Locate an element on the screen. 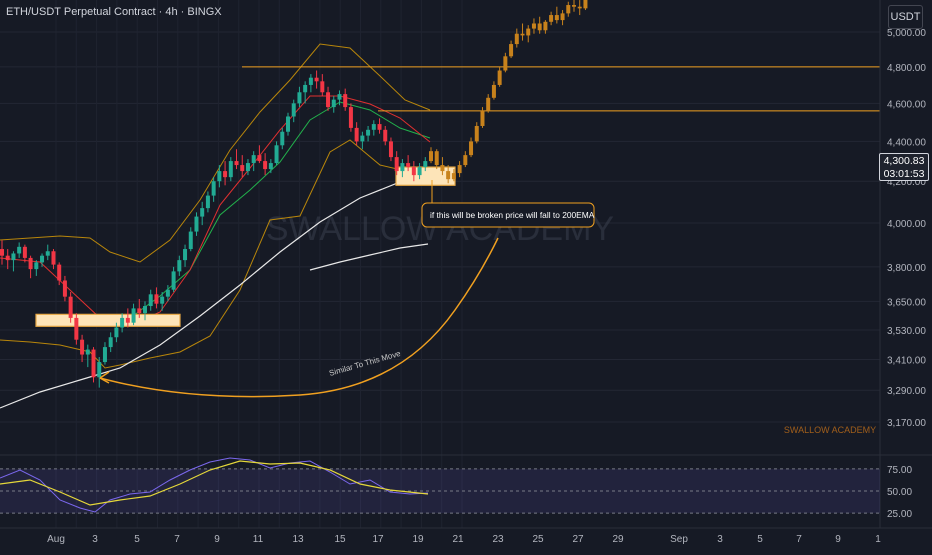 The width and height of the screenshot is (932, 555). ema-mid-line is located at coordinates (280, 210).